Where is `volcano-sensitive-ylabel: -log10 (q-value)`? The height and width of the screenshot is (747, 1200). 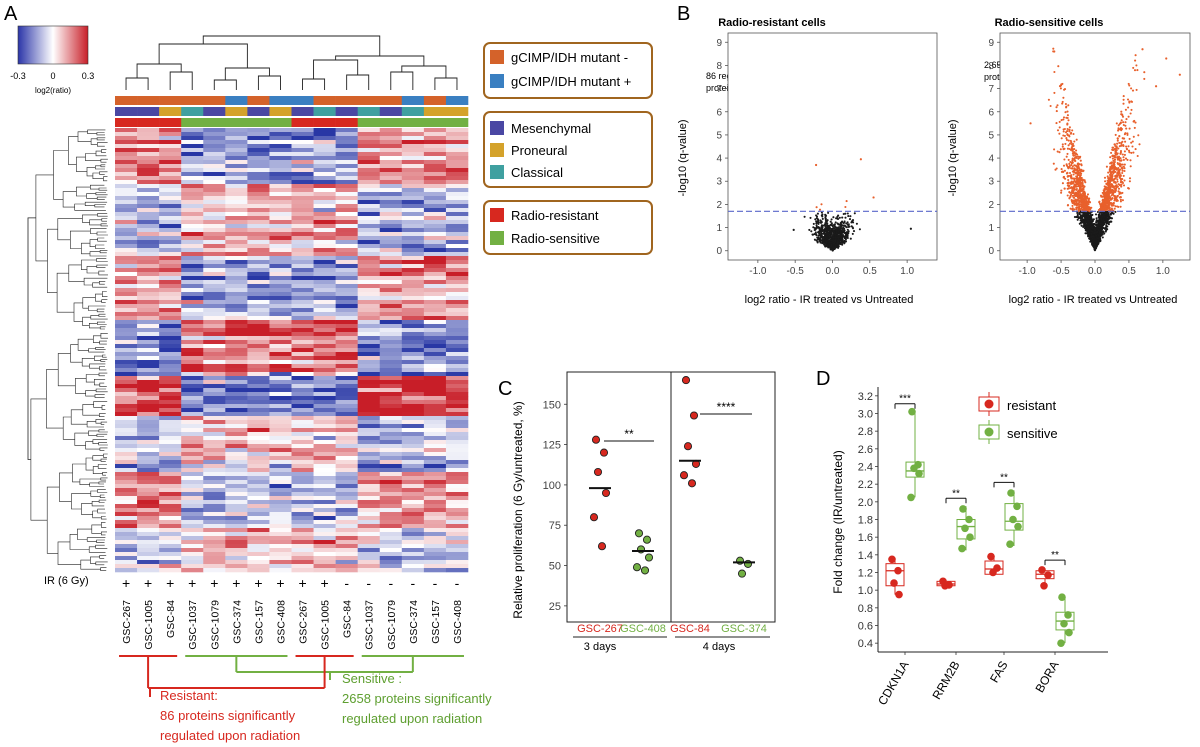
volcano-sensitive-ylabel: -log10 (q-value) is located at coordinates (953, 157).